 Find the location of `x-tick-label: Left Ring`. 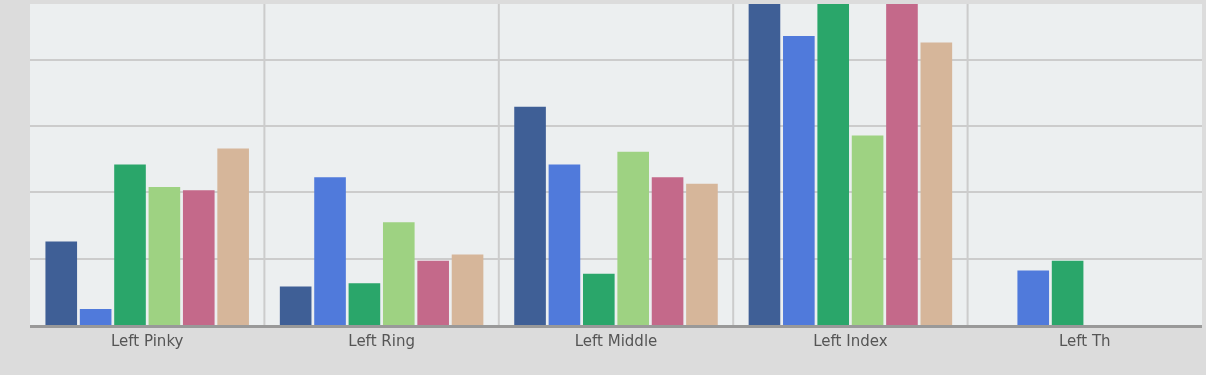

x-tick-label: Left Ring is located at coordinates (381, 341).